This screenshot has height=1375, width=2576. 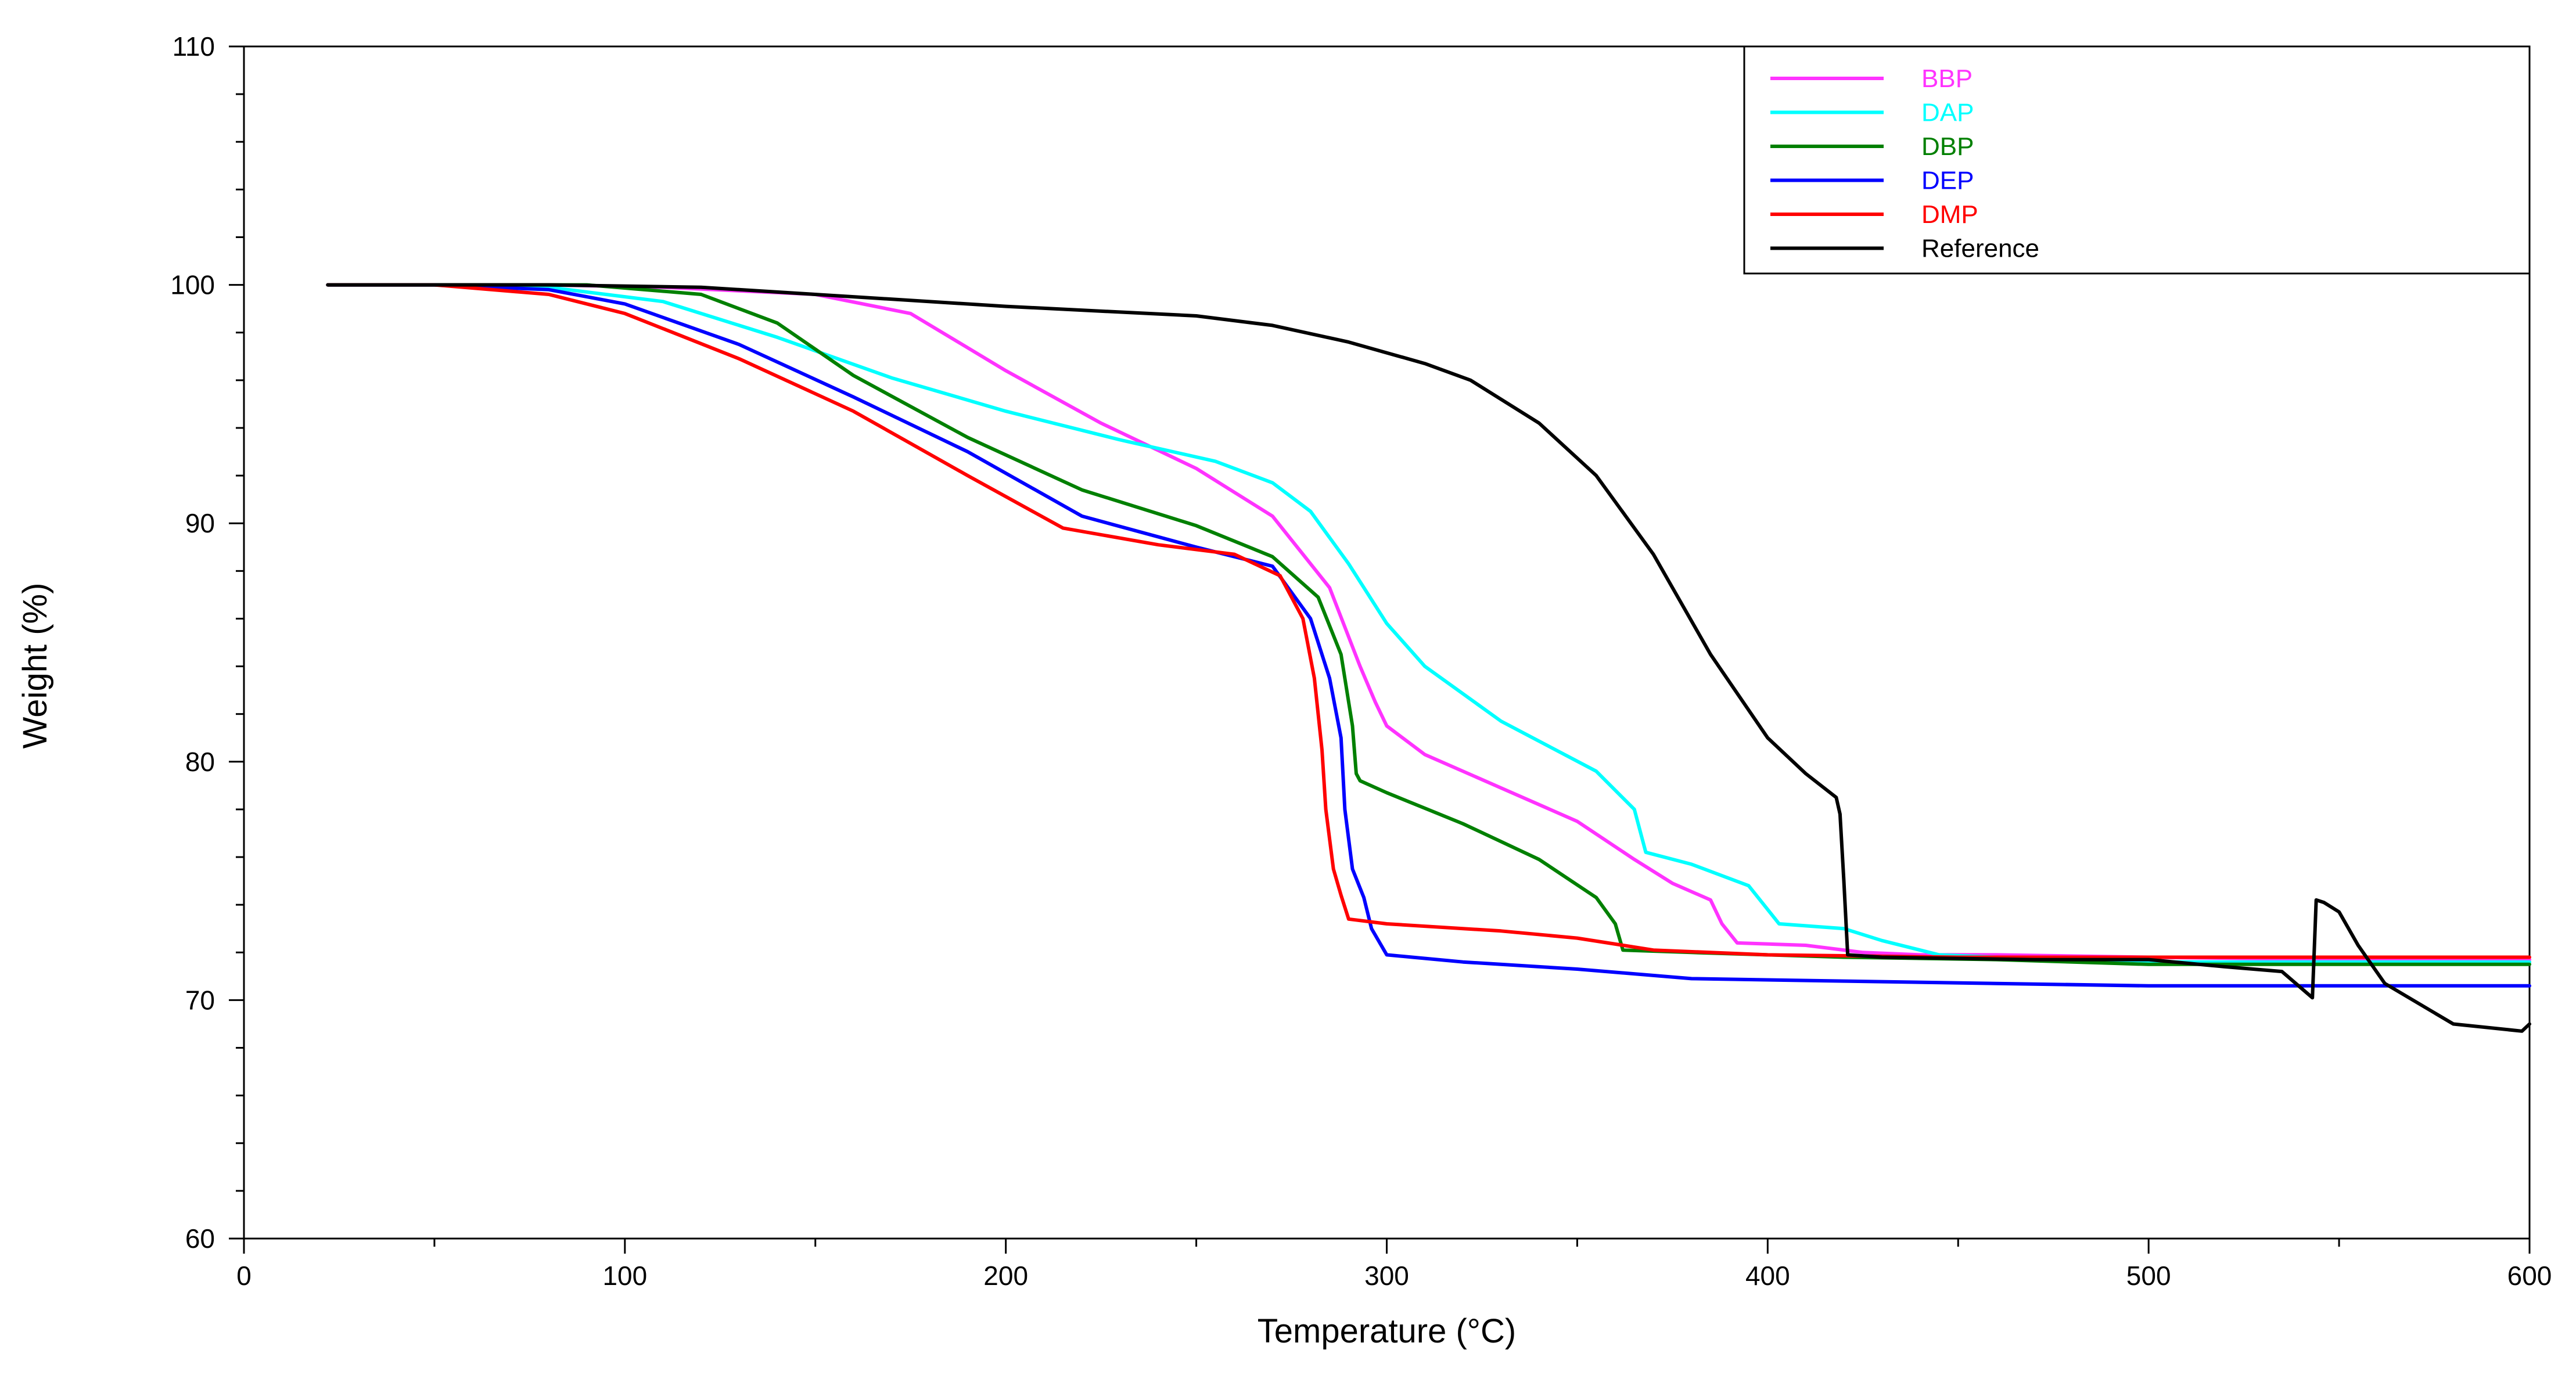 I want to click on legend-box, so click(x=2137, y=160).